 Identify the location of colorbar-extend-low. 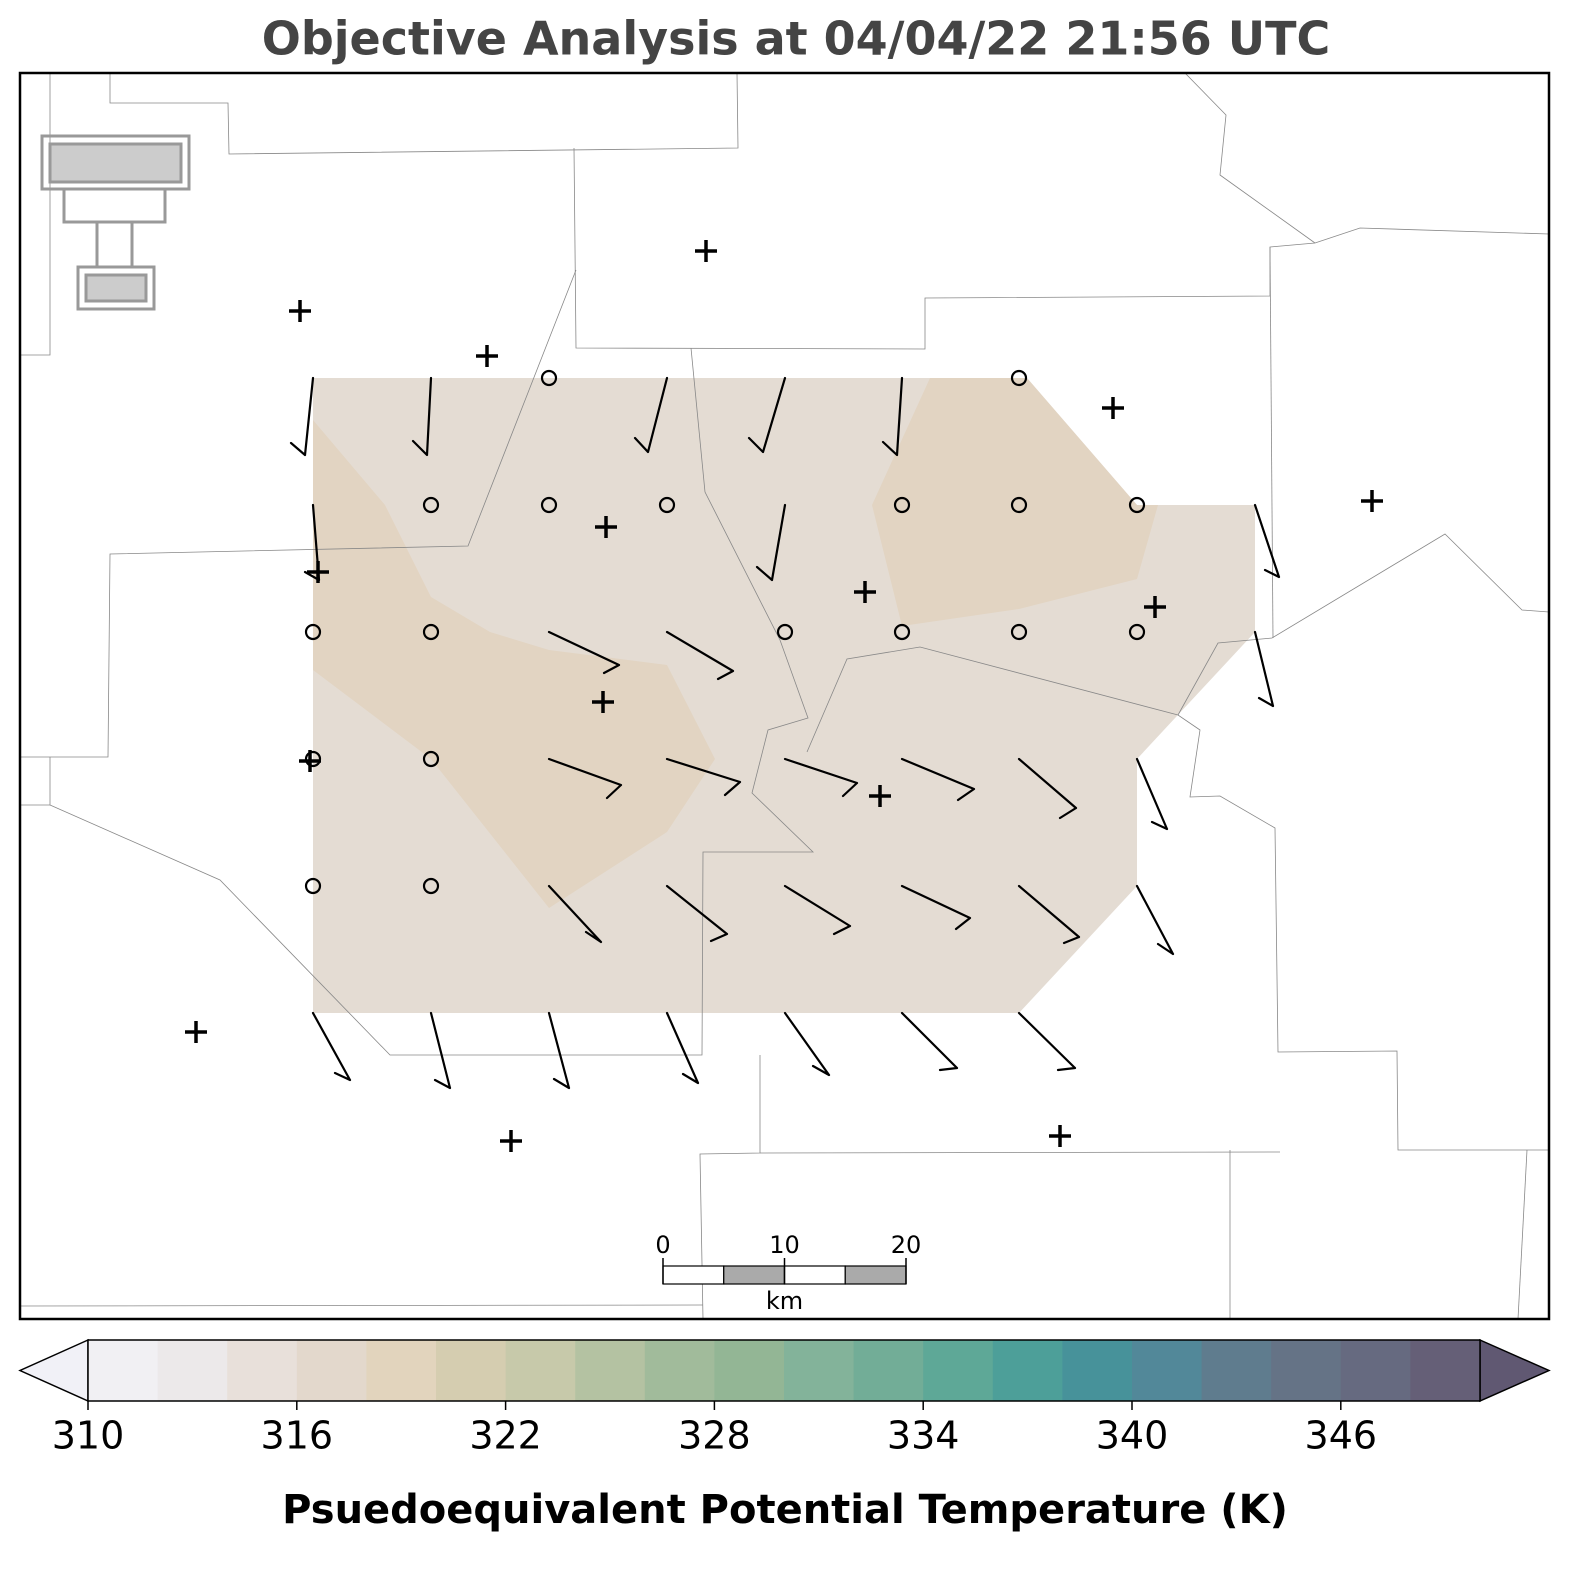
(53, 1370).